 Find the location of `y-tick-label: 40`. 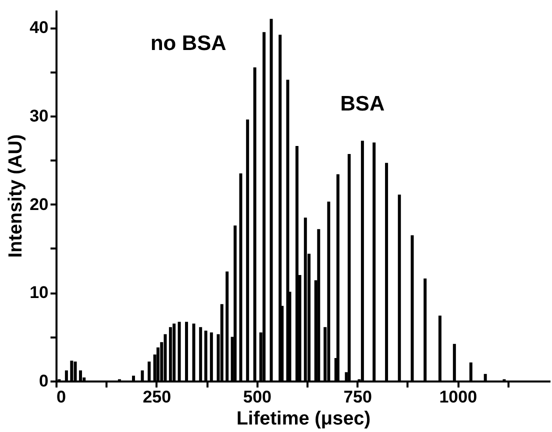

y-tick-label: 40 is located at coordinates (39, 28).